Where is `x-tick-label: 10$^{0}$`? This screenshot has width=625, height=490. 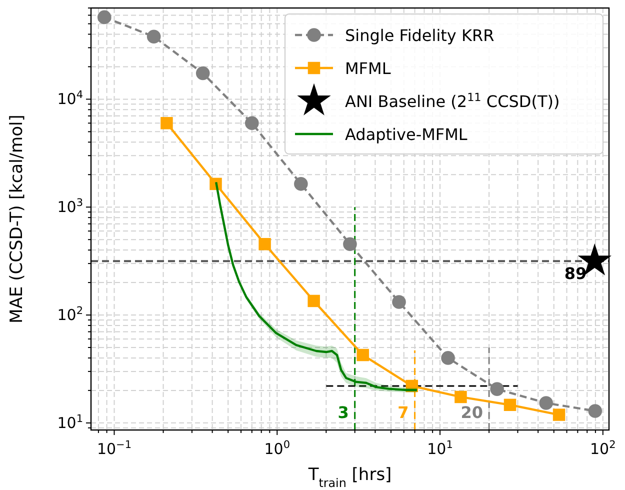 x-tick-label: 10$^{0}$ is located at coordinates (277, 448).